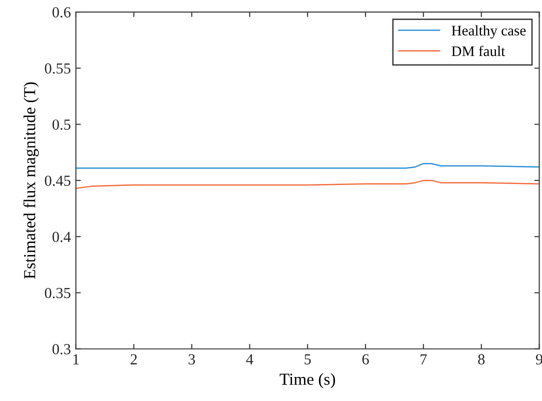 This screenshot has width=542, height=401. Describe the element at coordinates (481, 359) in the screenshot. I see `x-tick-label: 8` at that location.